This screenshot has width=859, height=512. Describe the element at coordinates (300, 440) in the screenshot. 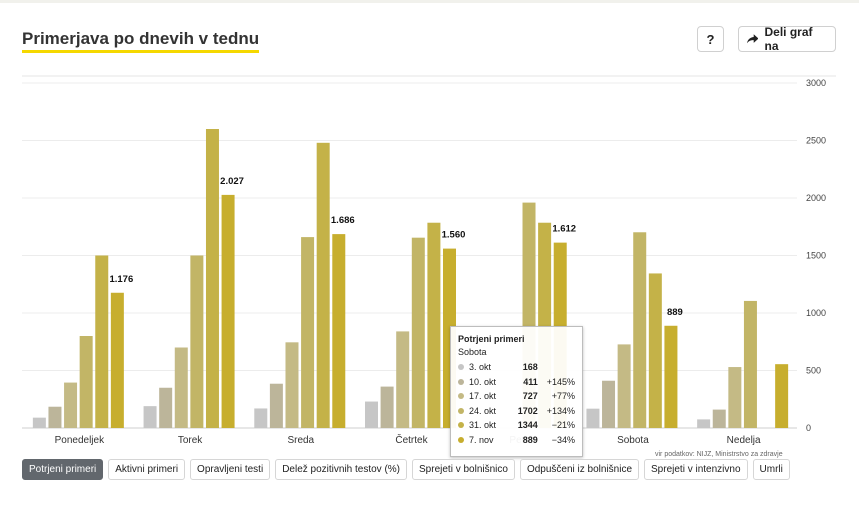

I see `x-category-label: Sreda` at that location.